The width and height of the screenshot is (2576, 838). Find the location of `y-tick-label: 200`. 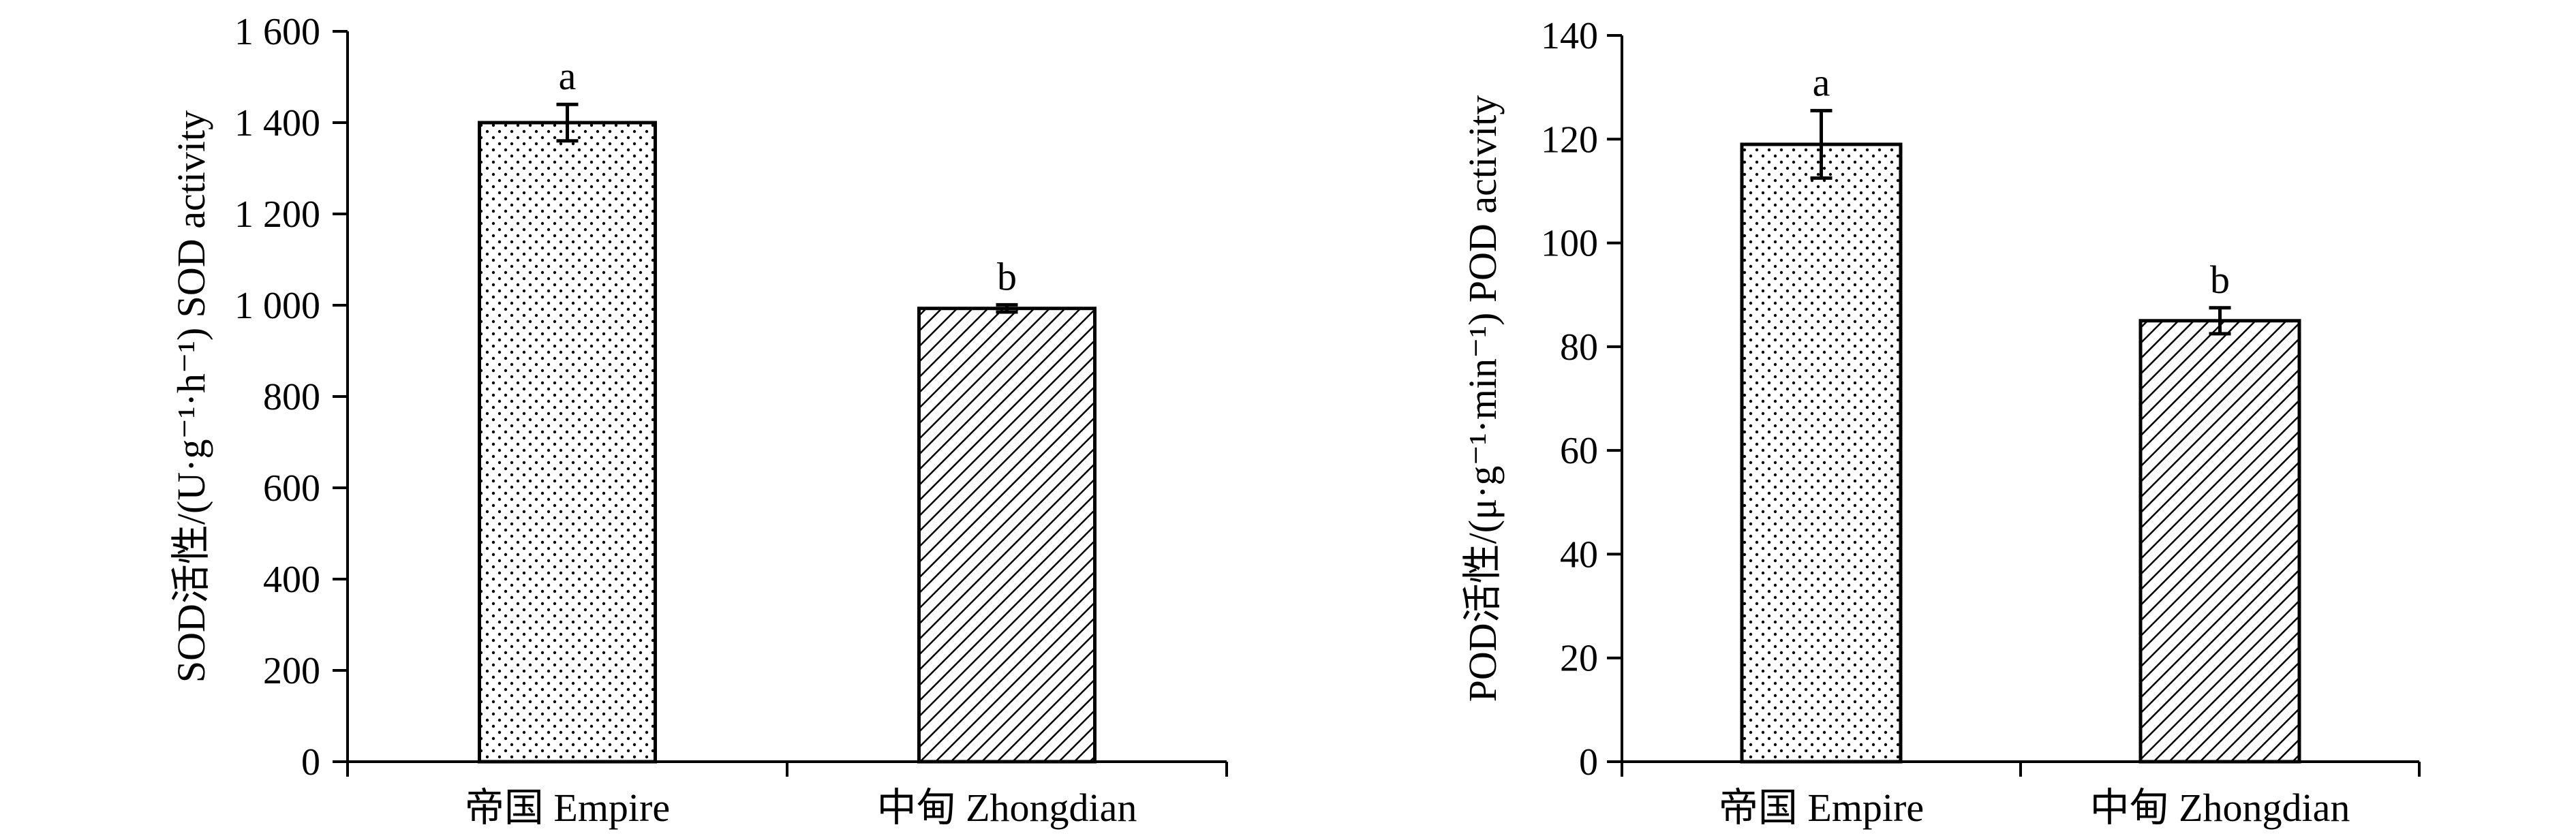

y-tick-label: 200 is located at coordinates (291, 671).